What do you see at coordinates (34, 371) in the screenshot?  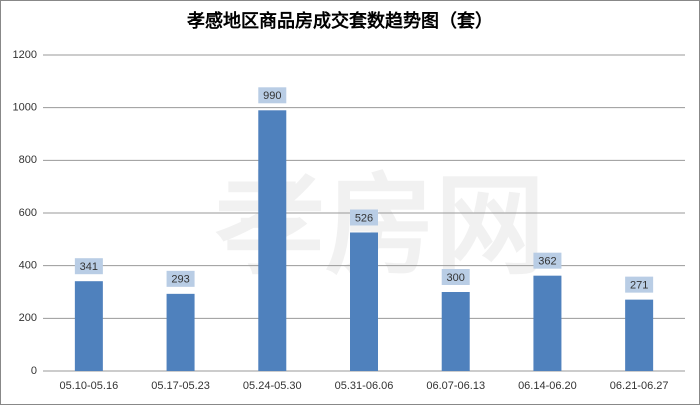 I see `y-tick-label: 0` at bounding box center [34, 371].